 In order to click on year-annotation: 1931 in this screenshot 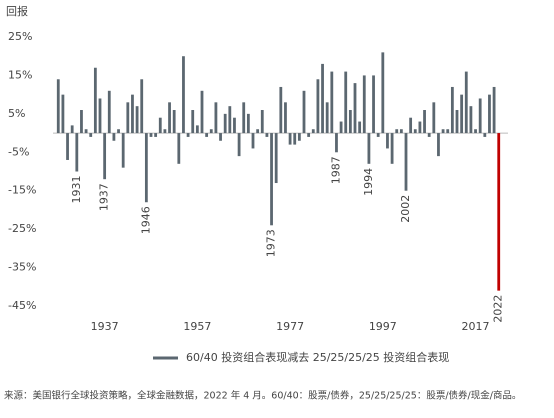, I will do `click(76, 190)`.